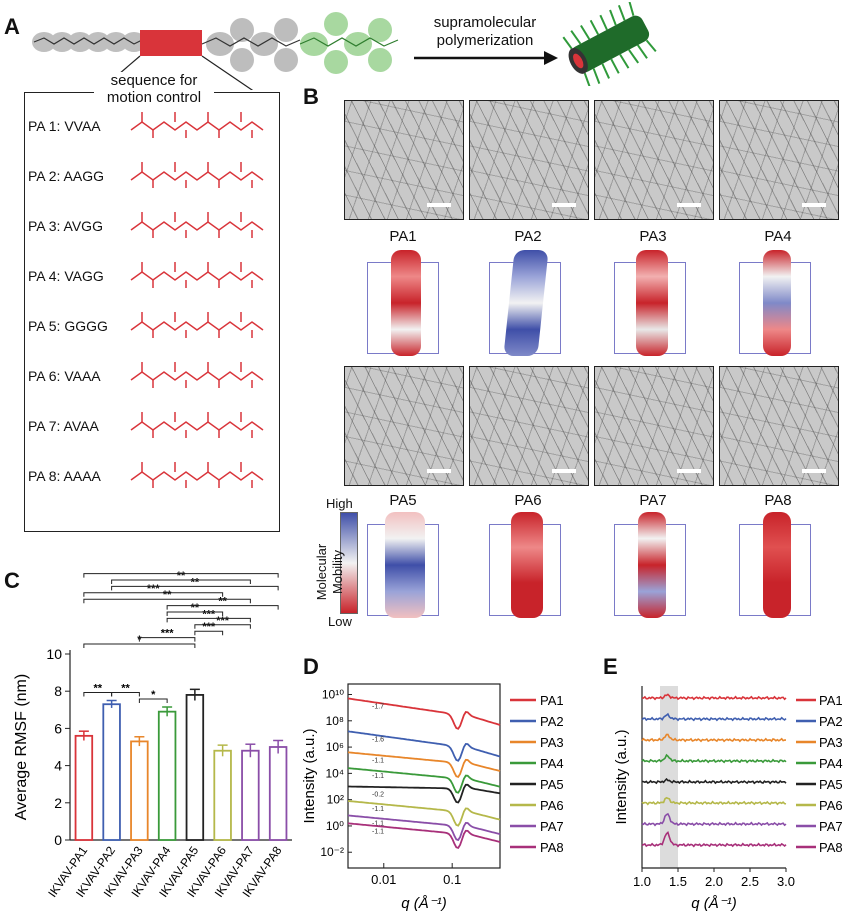  Describe the element at coordinates (154, 97) in the screenshot. I see `sequence-box-title-line2: motion control` at that location.